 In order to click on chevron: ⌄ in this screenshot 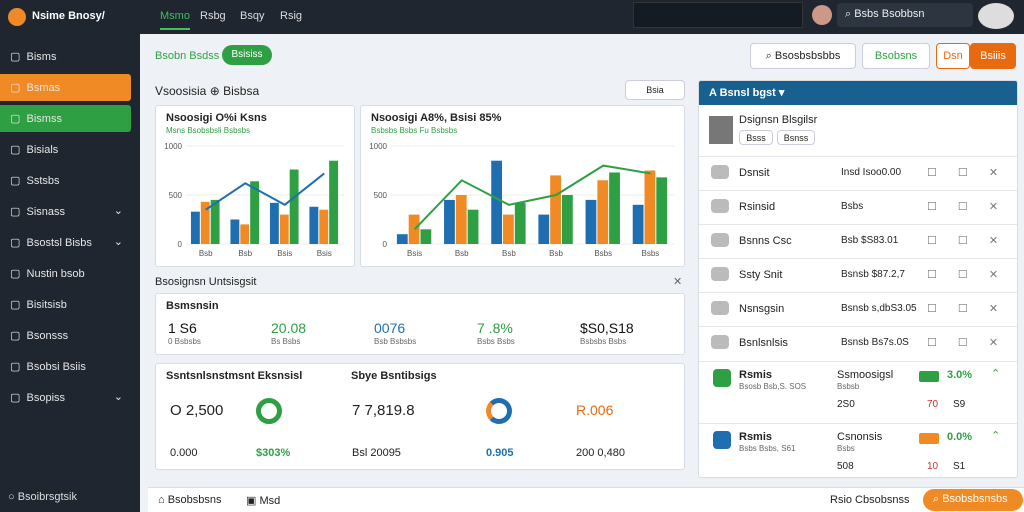, I will do `click(118, 397)`.